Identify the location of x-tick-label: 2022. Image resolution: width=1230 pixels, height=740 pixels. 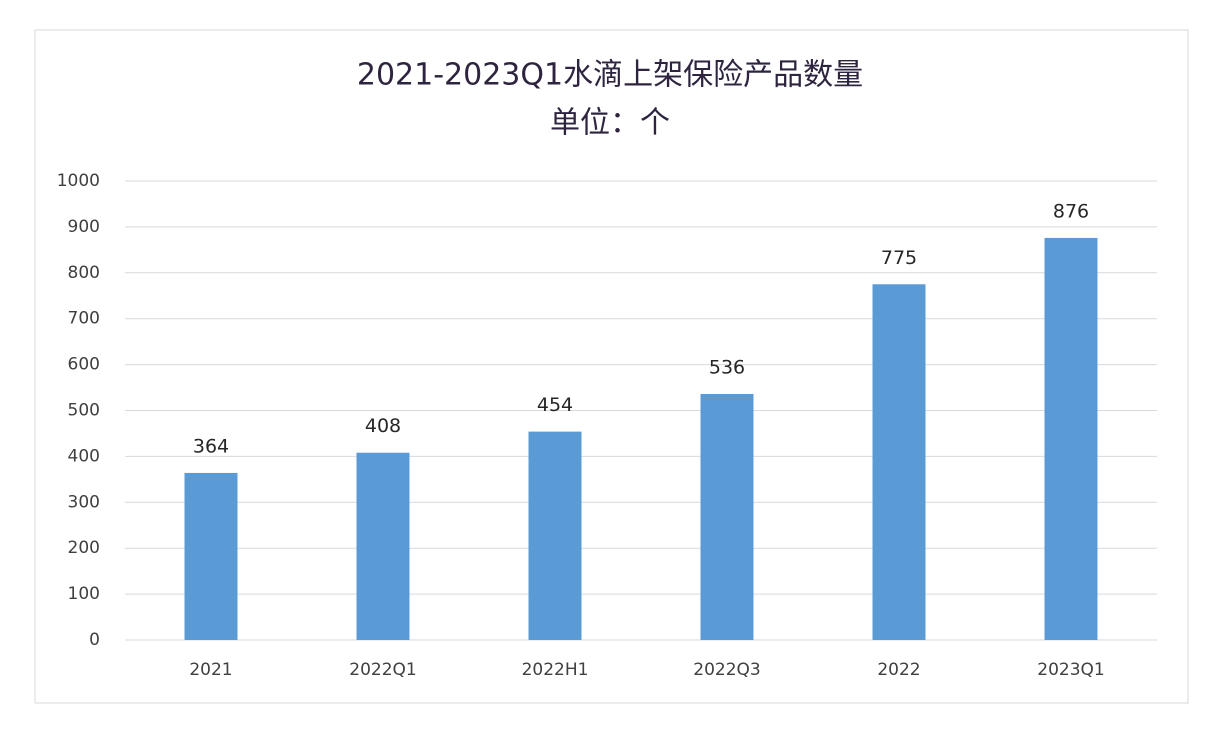
(898, 670).